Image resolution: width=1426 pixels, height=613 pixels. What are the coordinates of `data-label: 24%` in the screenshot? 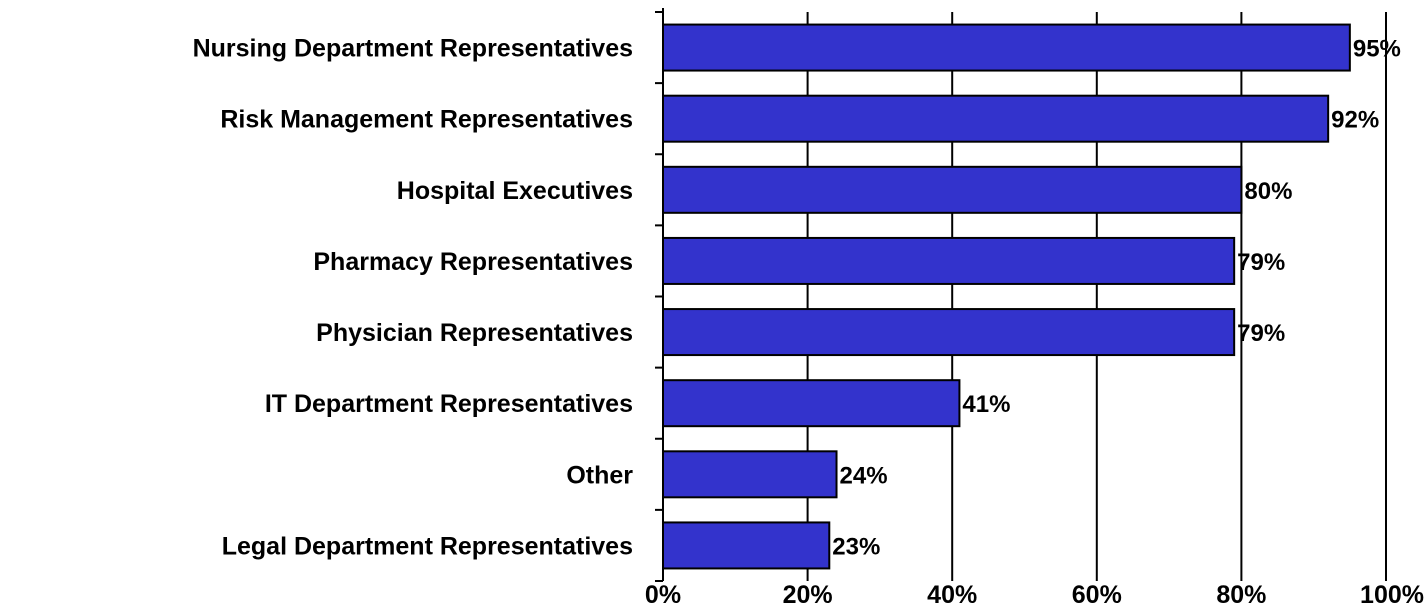 It's located at (864, 475).